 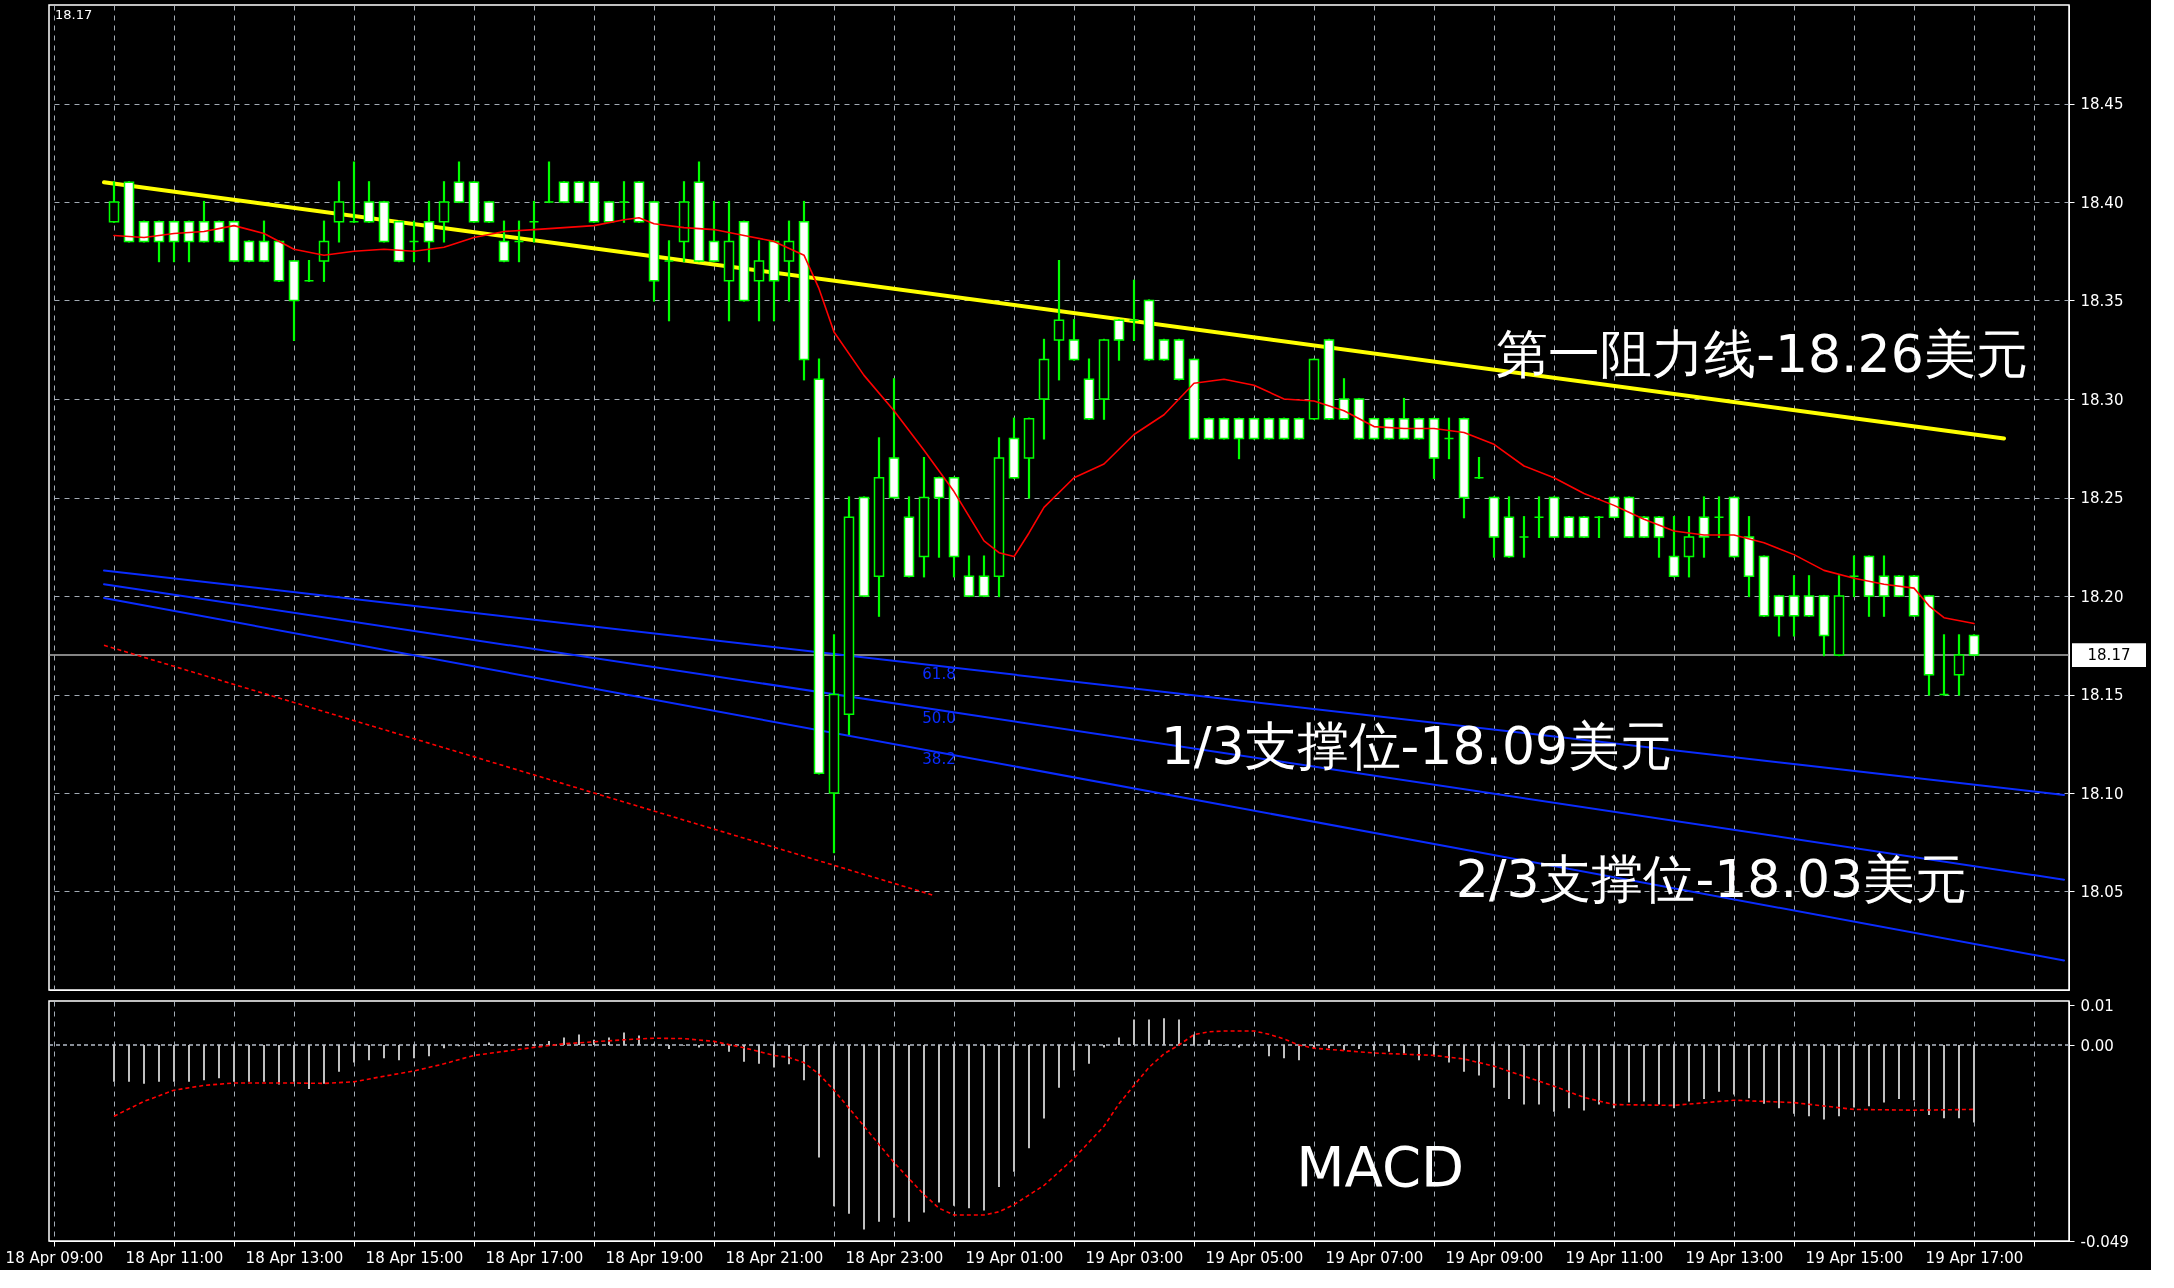 What do you see at coordinates (1134, 1257) in the screenshot?
I see `x-tick-label: 19 Apr 03:00` at bounding box center [1134, 1257].